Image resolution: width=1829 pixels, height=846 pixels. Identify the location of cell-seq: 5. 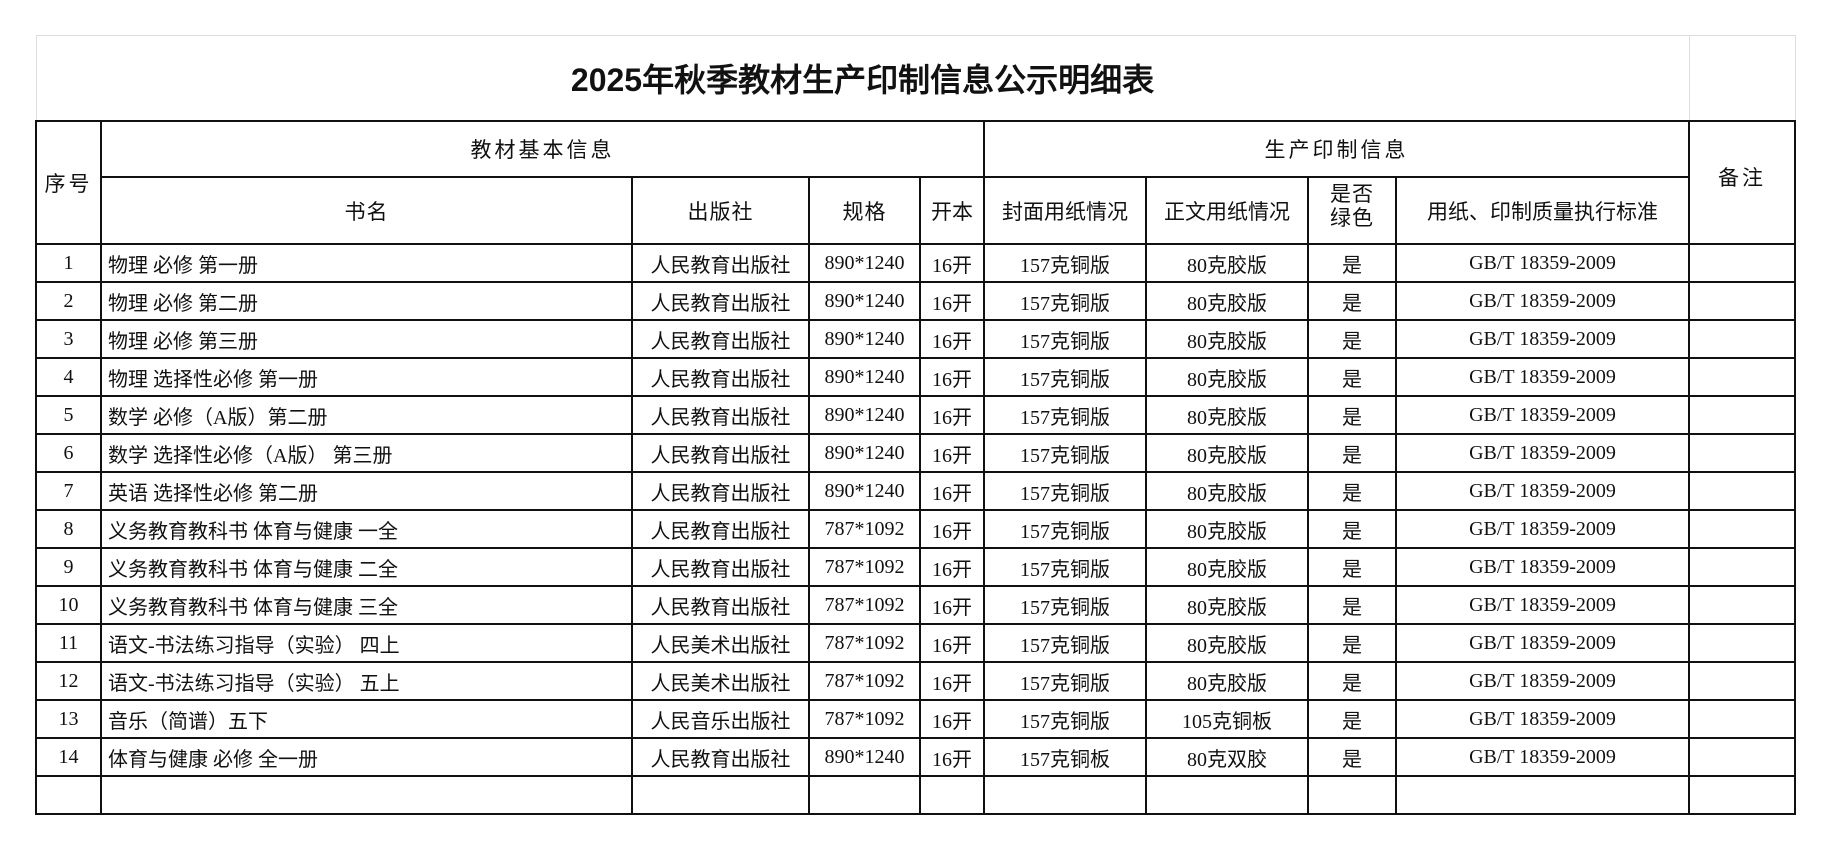
(68, 415).